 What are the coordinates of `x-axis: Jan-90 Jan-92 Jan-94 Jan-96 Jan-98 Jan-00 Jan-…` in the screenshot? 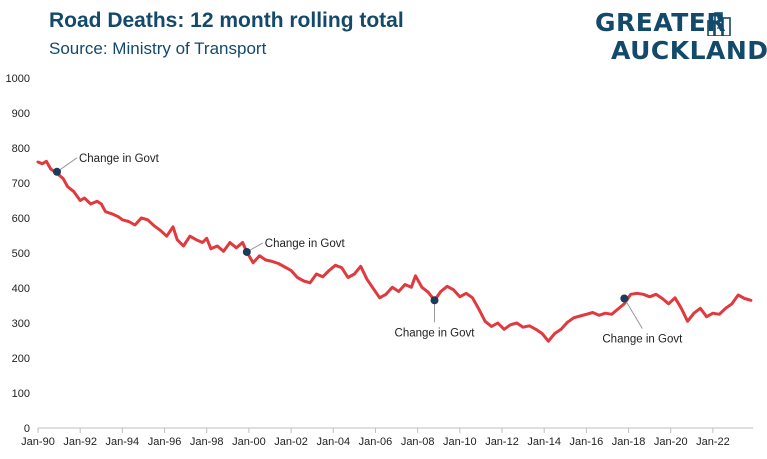 It's located at (387, 437).